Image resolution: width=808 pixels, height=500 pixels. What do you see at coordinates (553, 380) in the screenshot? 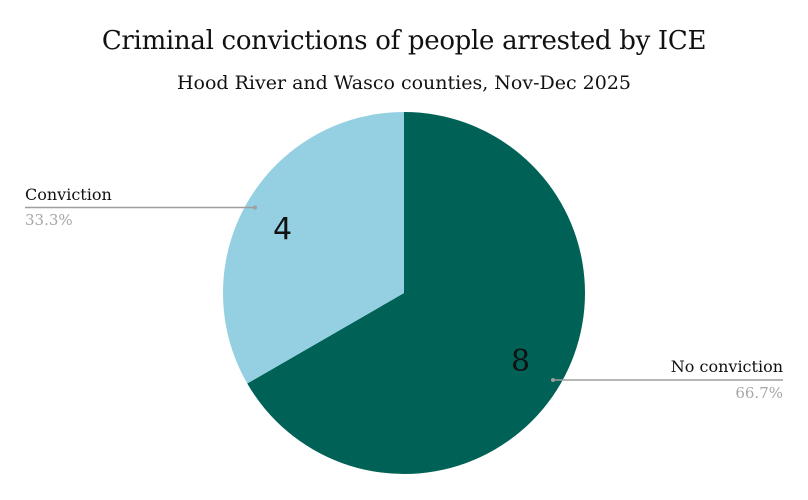
I see `leader-dot-no-conviction` at bounding box center [553, 380].